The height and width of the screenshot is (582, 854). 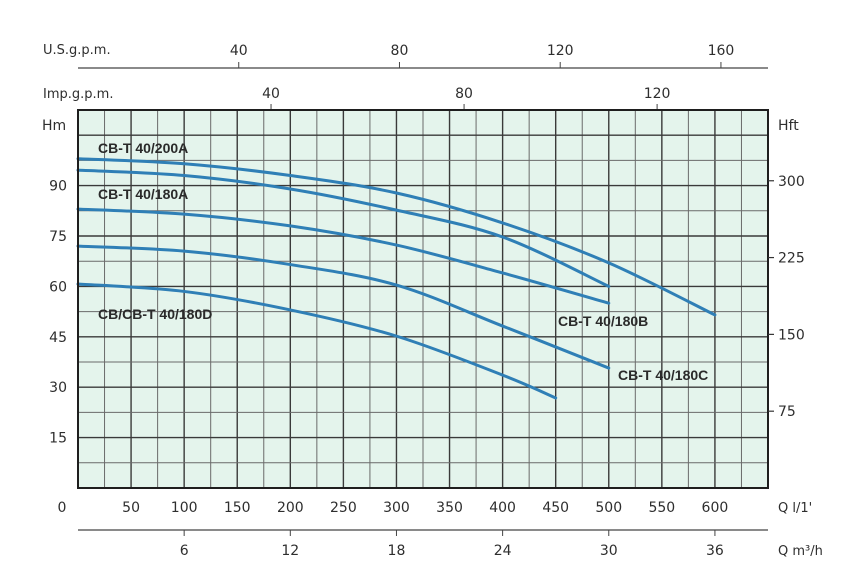 I want to click on x-axis-title-lmin: Q l/1', so click(x=795, y=508).